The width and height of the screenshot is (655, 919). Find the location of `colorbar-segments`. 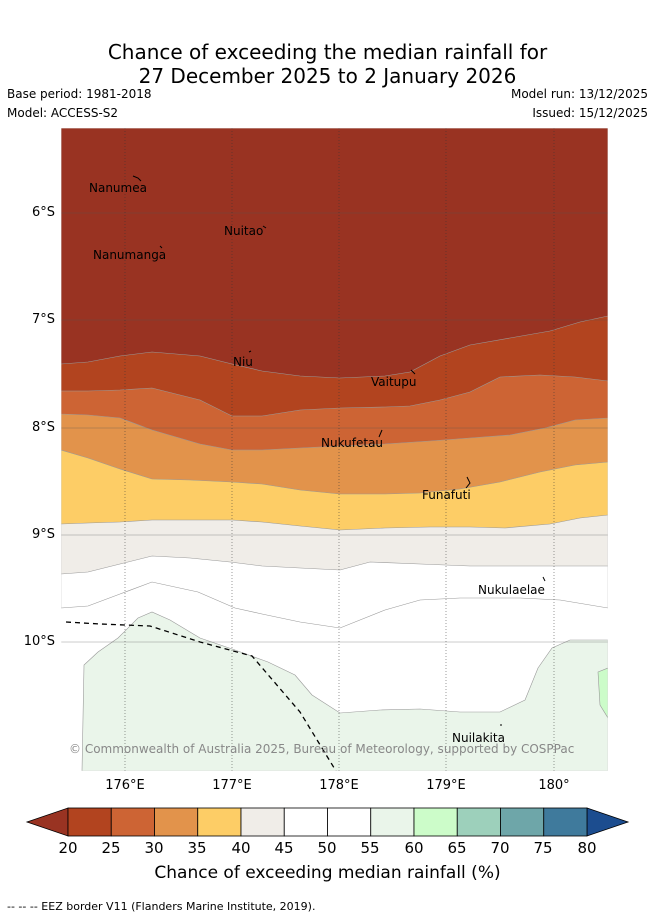

colorbar-segments is located at coordinates (327, 822).